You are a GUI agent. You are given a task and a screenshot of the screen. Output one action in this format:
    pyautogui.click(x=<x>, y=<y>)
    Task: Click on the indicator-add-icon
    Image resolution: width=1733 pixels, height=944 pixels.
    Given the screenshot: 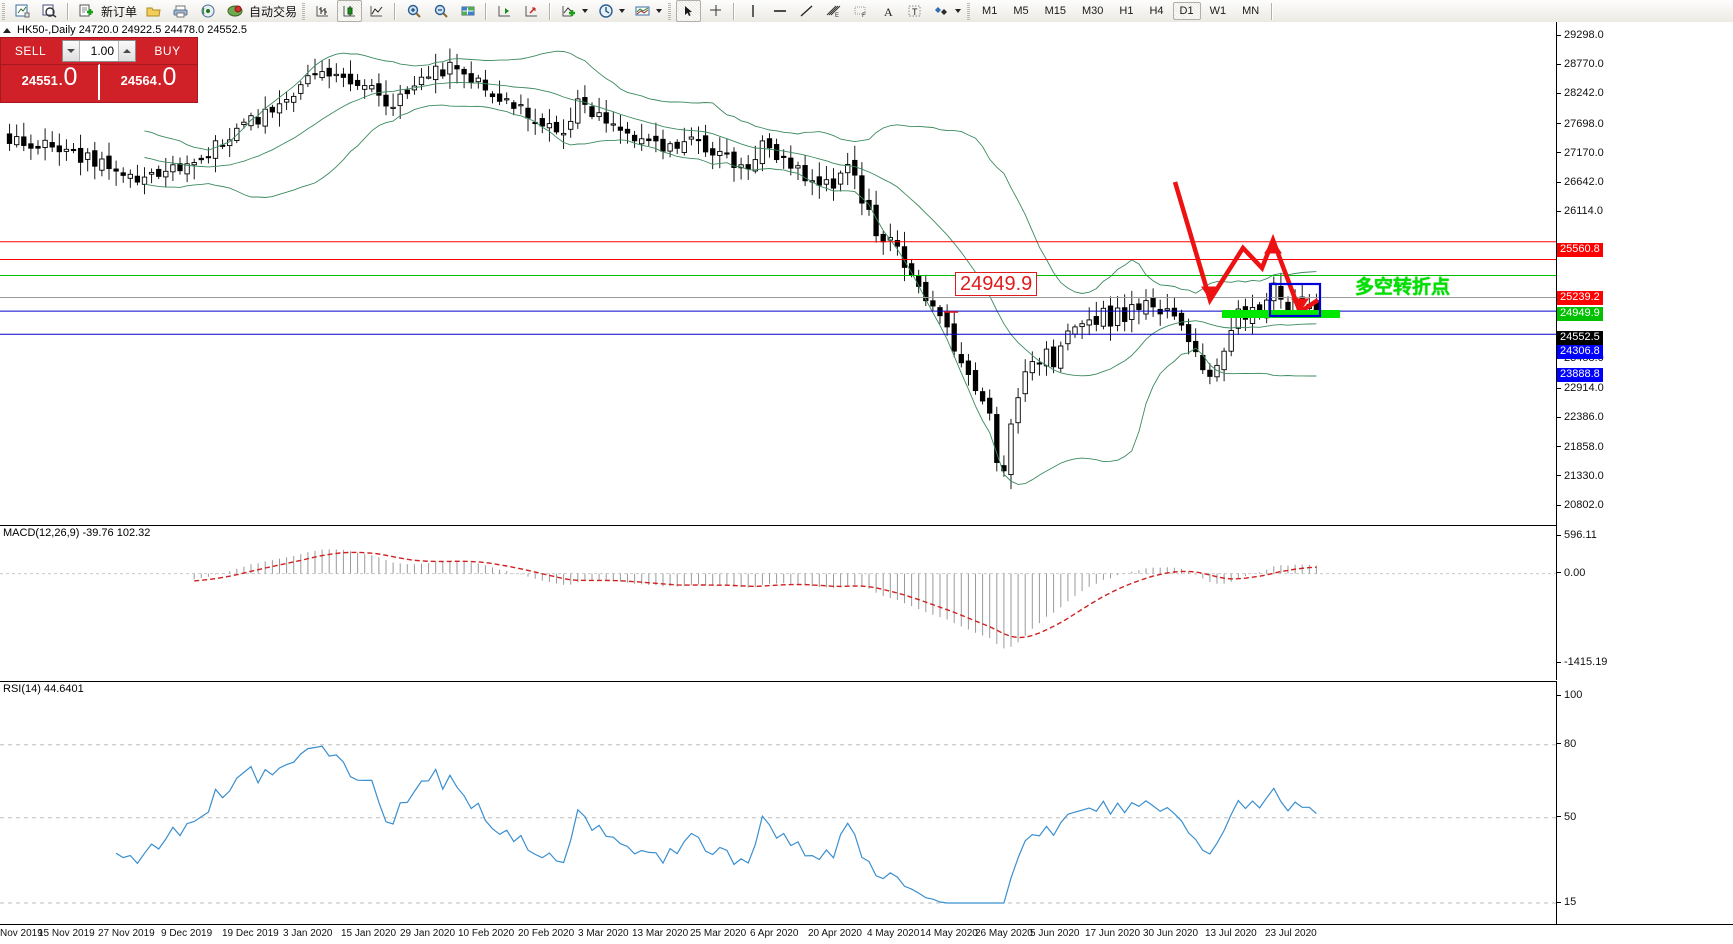 What is the action you would take?
    pyautogui.click(x=568, y=11)
    